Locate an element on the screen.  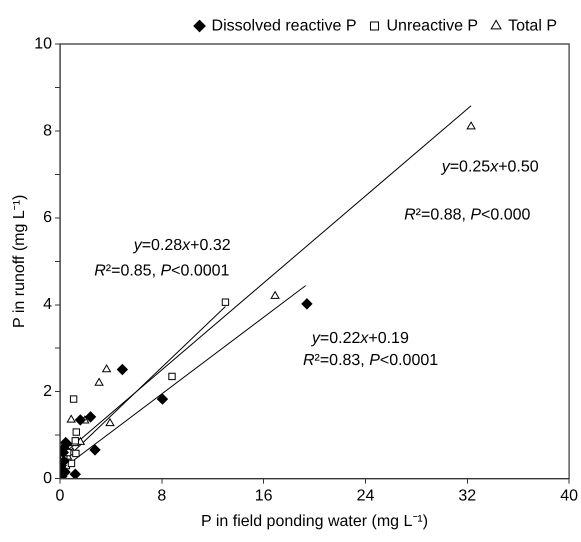
y-tick-label: 10 is located at coordinates (43, 43).